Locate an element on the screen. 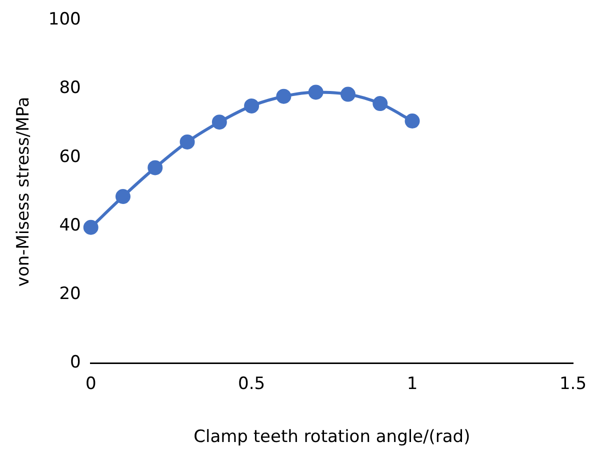  y-tick-label: 60 is located at coordinates (70, 156).